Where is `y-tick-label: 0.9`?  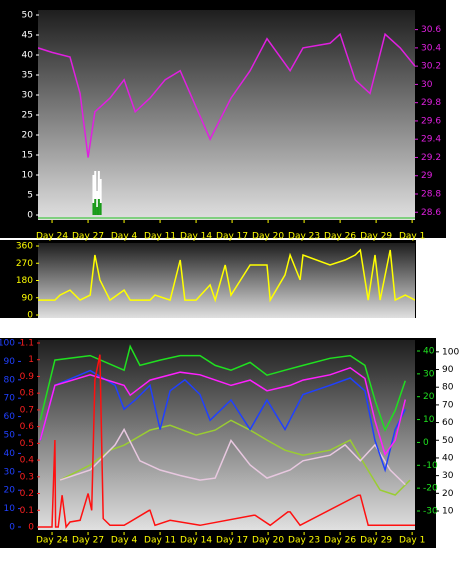
y-tick-label: 0.9 is located at coordinates (27, 377).